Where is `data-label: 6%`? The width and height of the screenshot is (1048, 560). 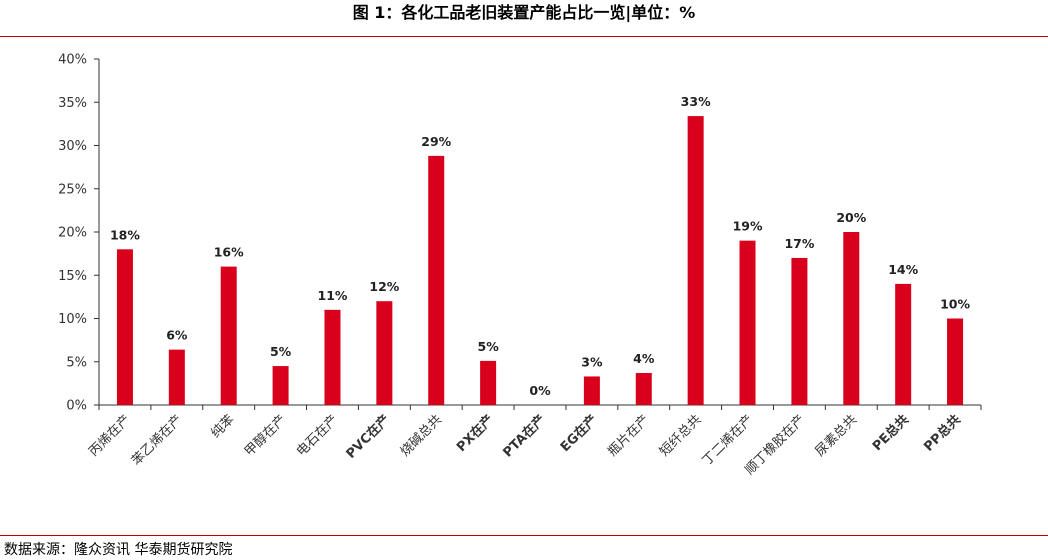 data-label: 6% is located at coordinates (177, 335).